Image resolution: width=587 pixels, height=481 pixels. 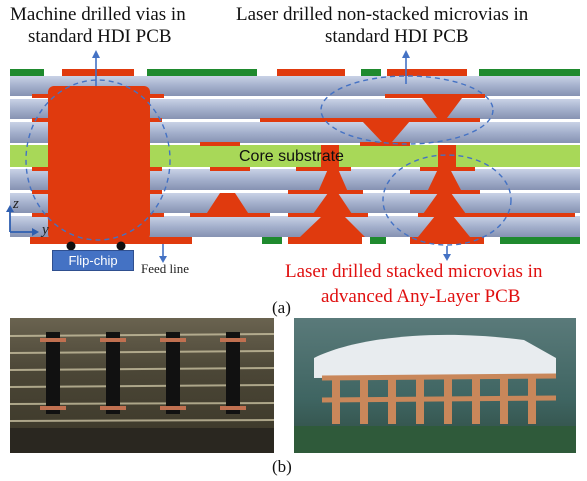 I want to click on panel-a-label: (a), so click(x=281, y=307).